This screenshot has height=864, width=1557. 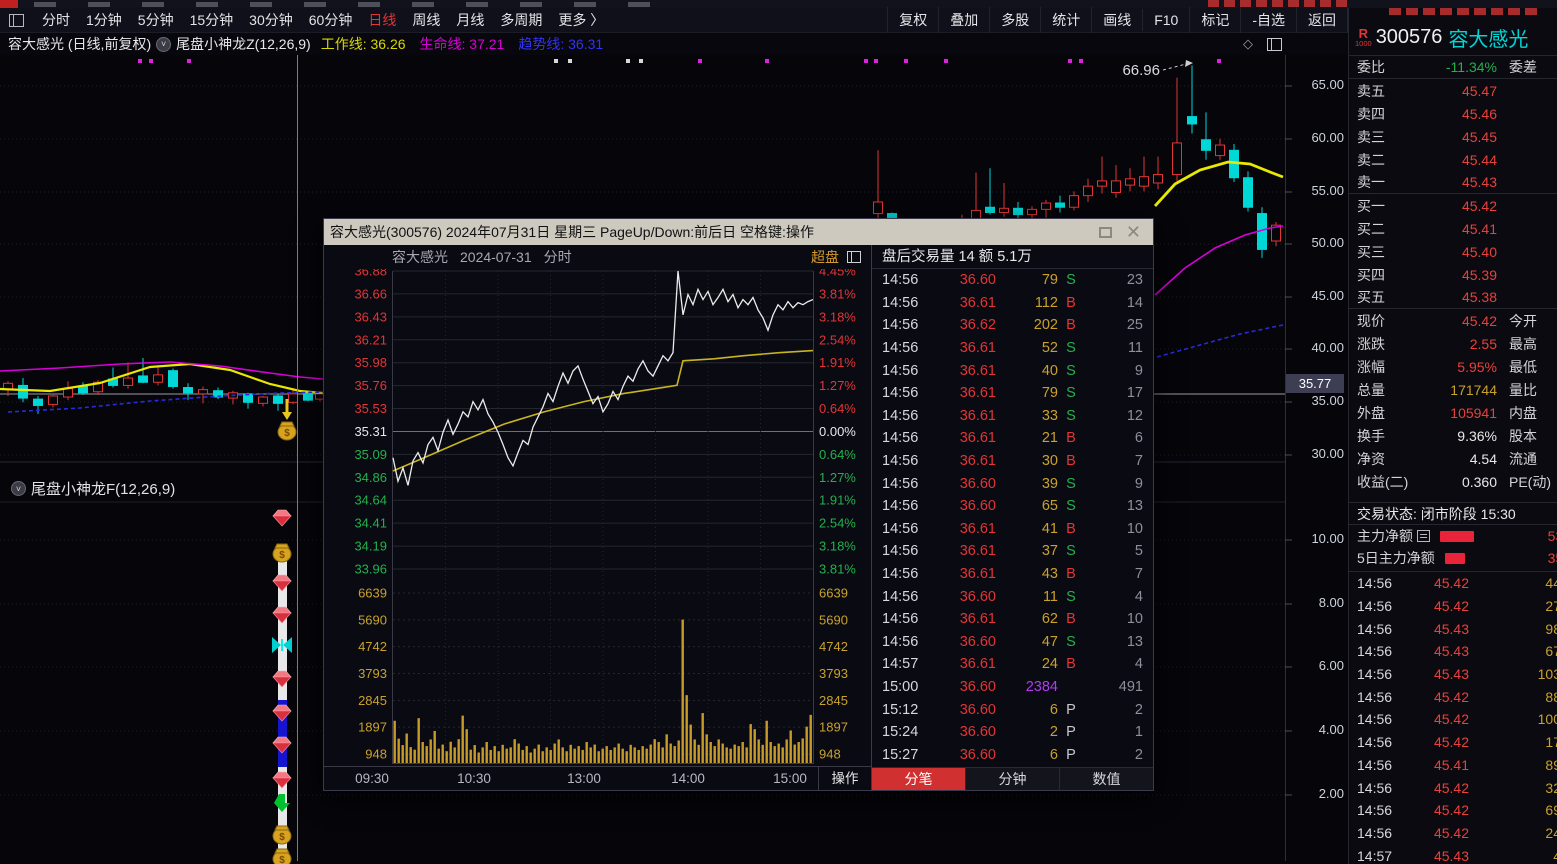 What do you see at coordinates (1012, 461) in the screenshot?
I see `tick-table-row: 14:56 36.61 30 B 7` at bounding box center [1012, 461].